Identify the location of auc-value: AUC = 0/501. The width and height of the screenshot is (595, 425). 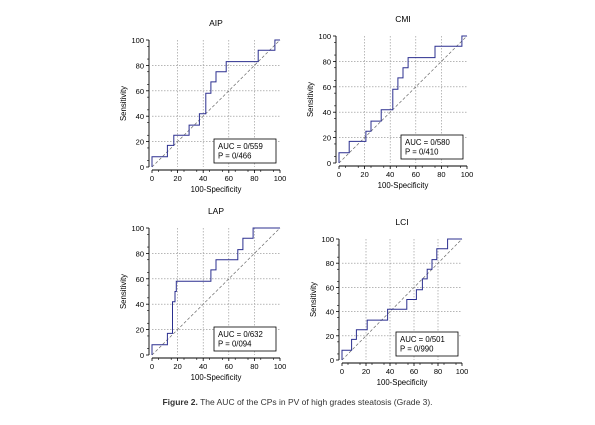
(422, 339).